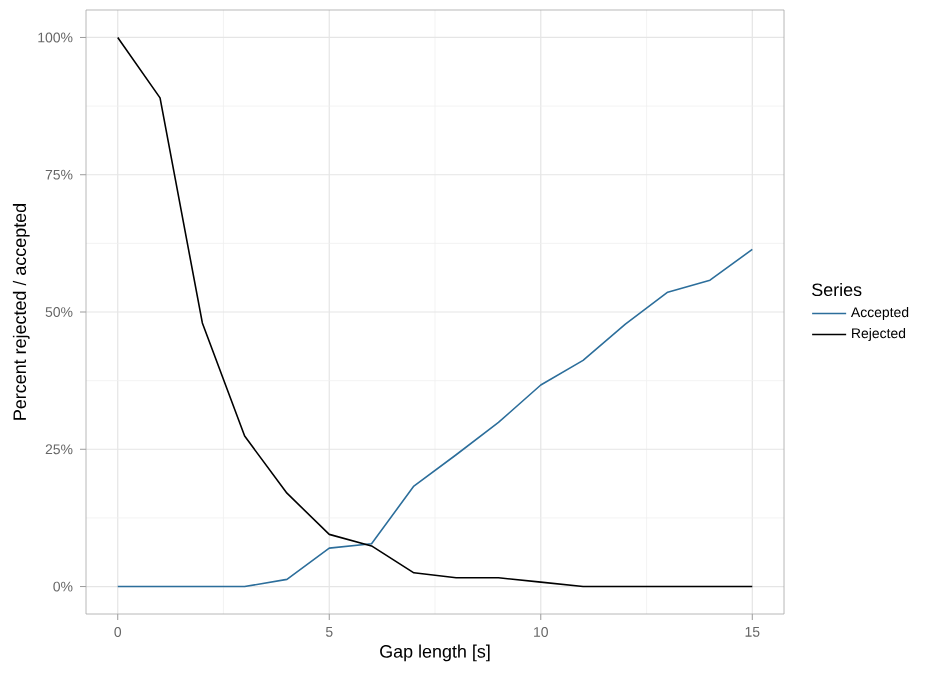  What do you see at coordinates (435, 653) in the screenshot?
I see `x-axis-title: Gap length [s]` at bounding box center [435, 653].